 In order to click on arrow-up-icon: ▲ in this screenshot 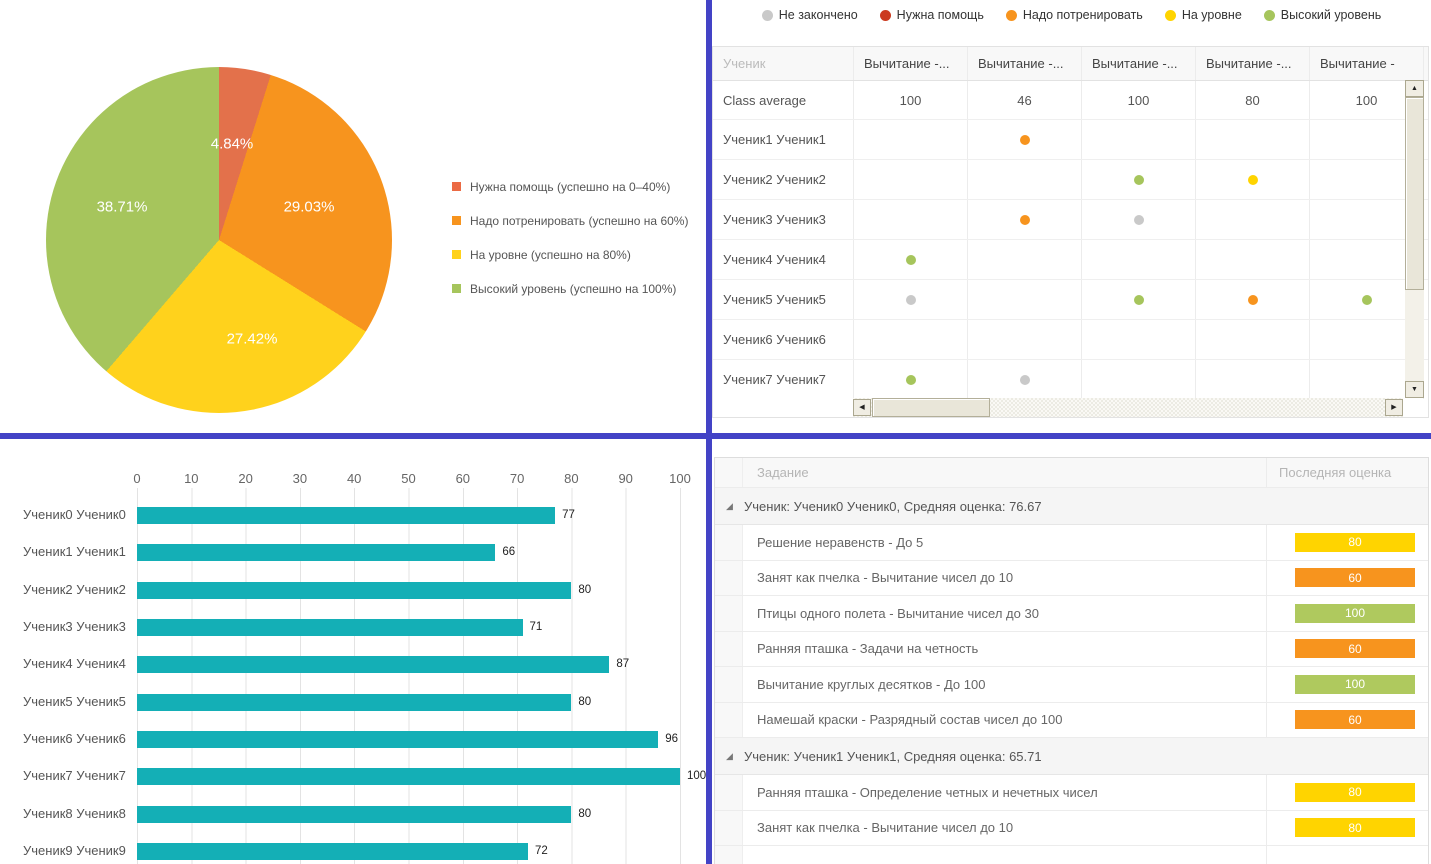, I will do `click(1414, 88)`.